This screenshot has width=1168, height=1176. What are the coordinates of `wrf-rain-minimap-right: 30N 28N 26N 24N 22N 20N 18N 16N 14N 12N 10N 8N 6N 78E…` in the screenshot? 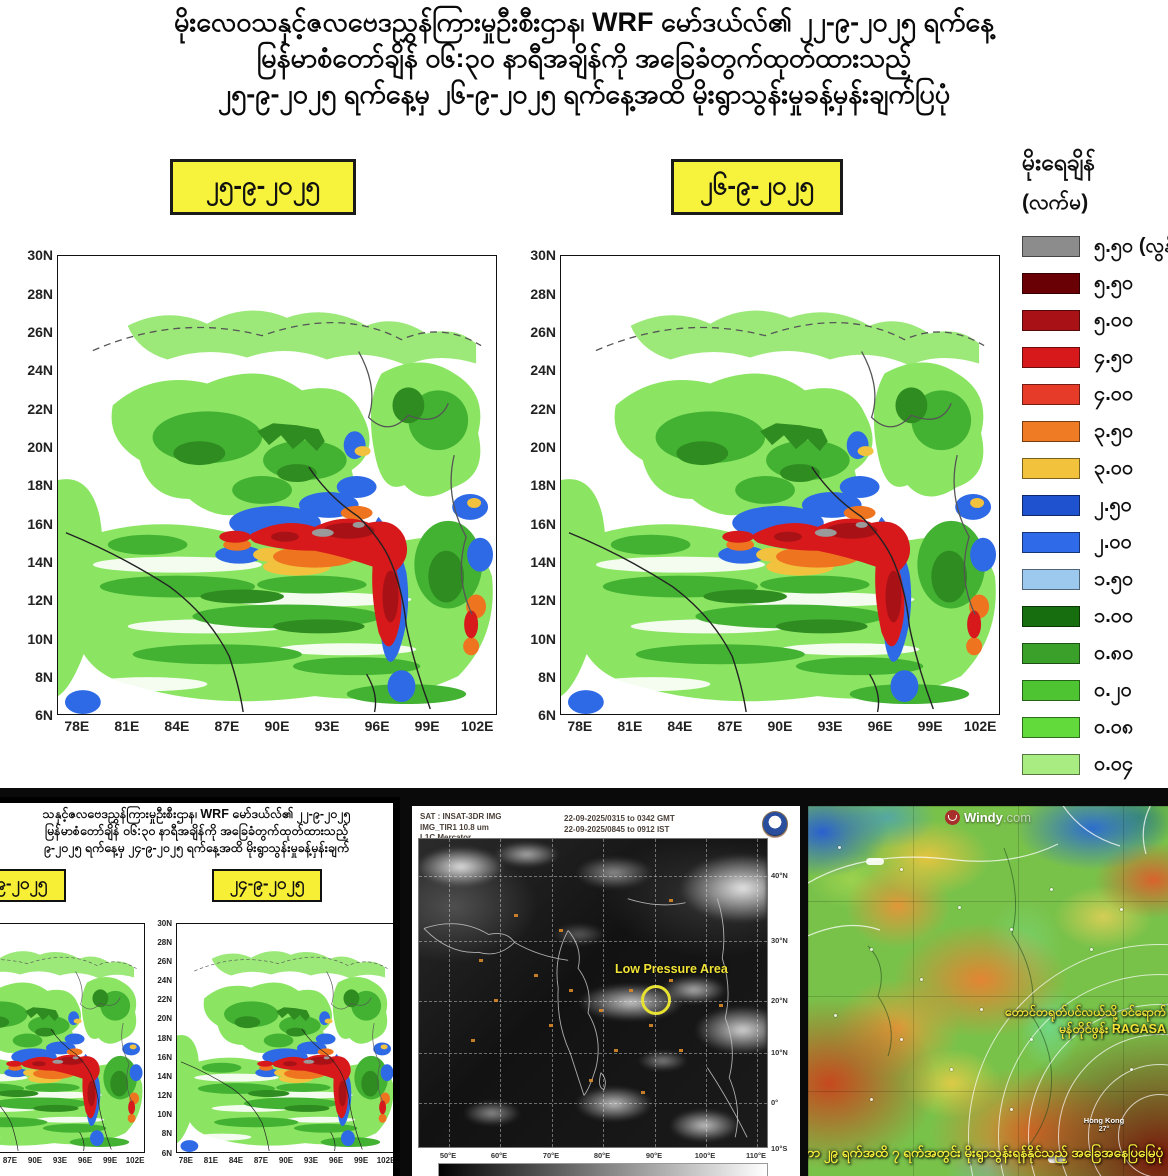 It's located at (271, 1047).